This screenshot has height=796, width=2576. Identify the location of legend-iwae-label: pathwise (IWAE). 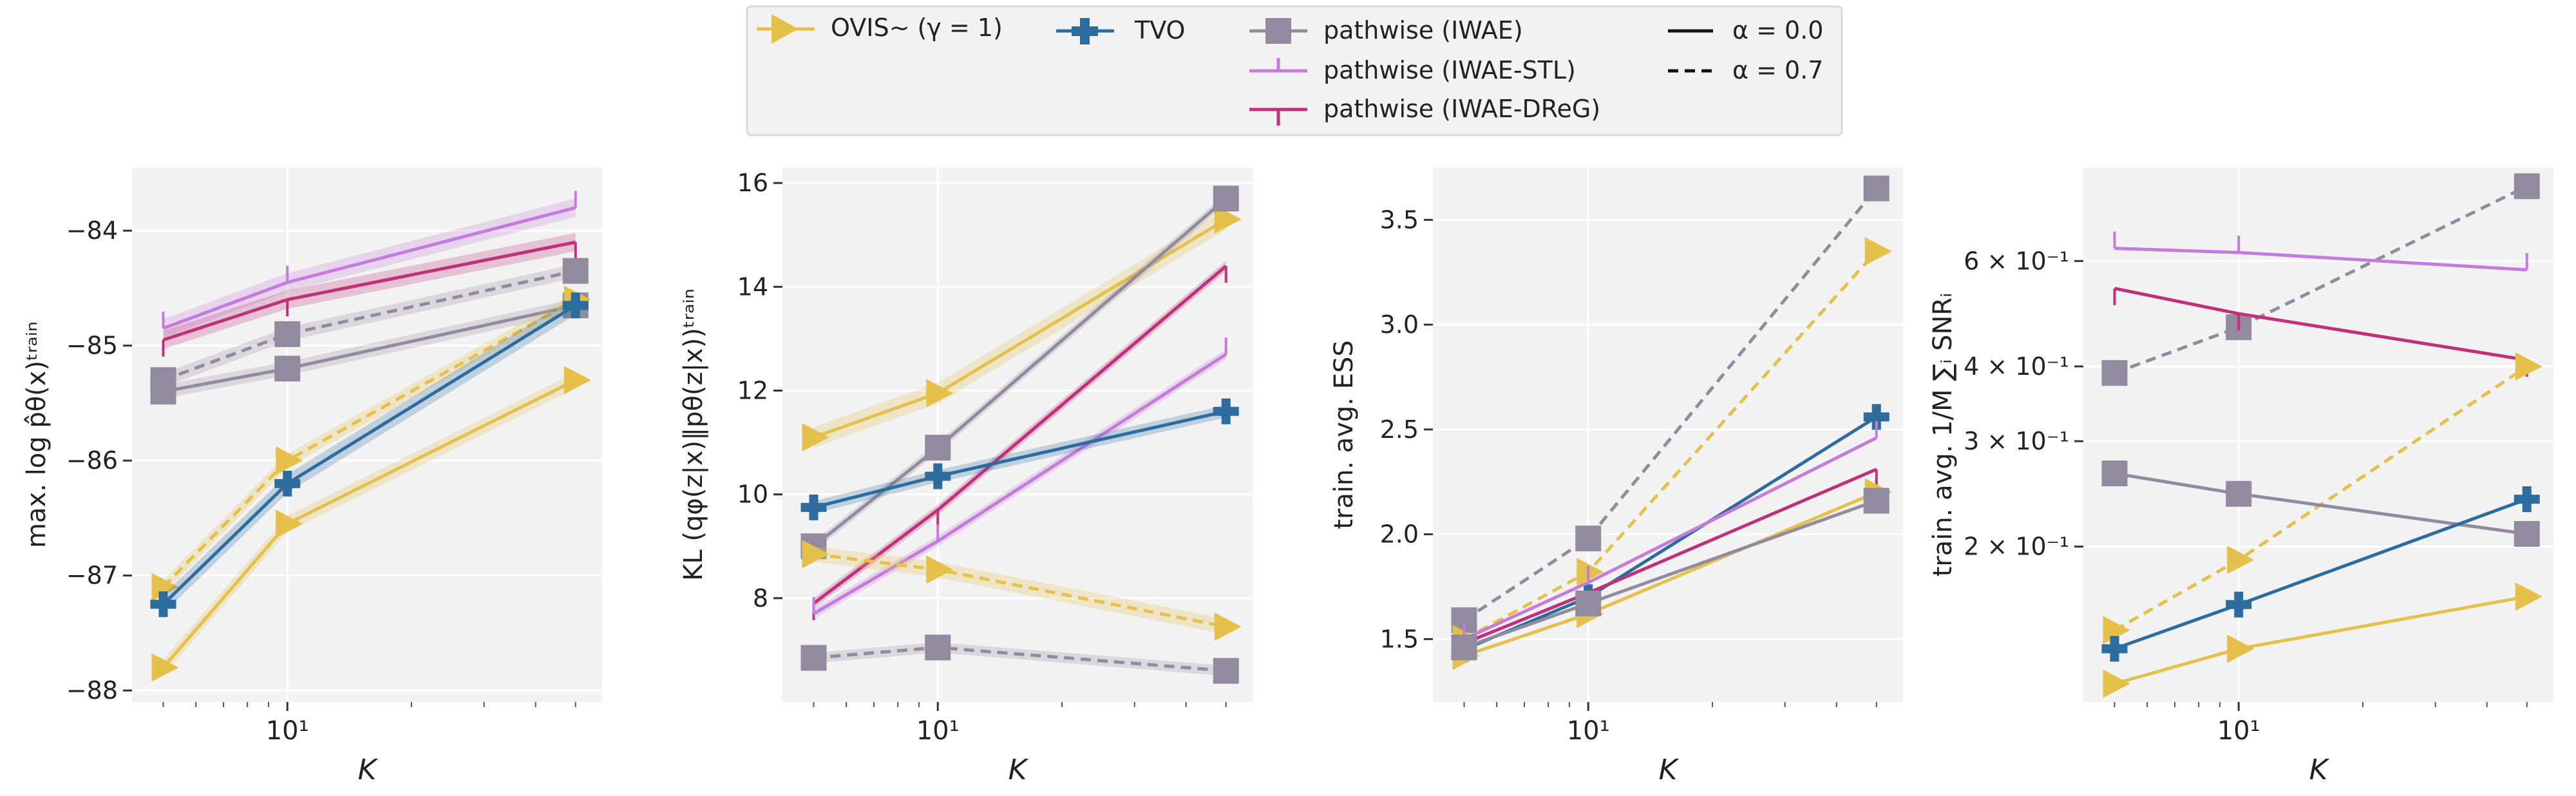
(1423, 30).